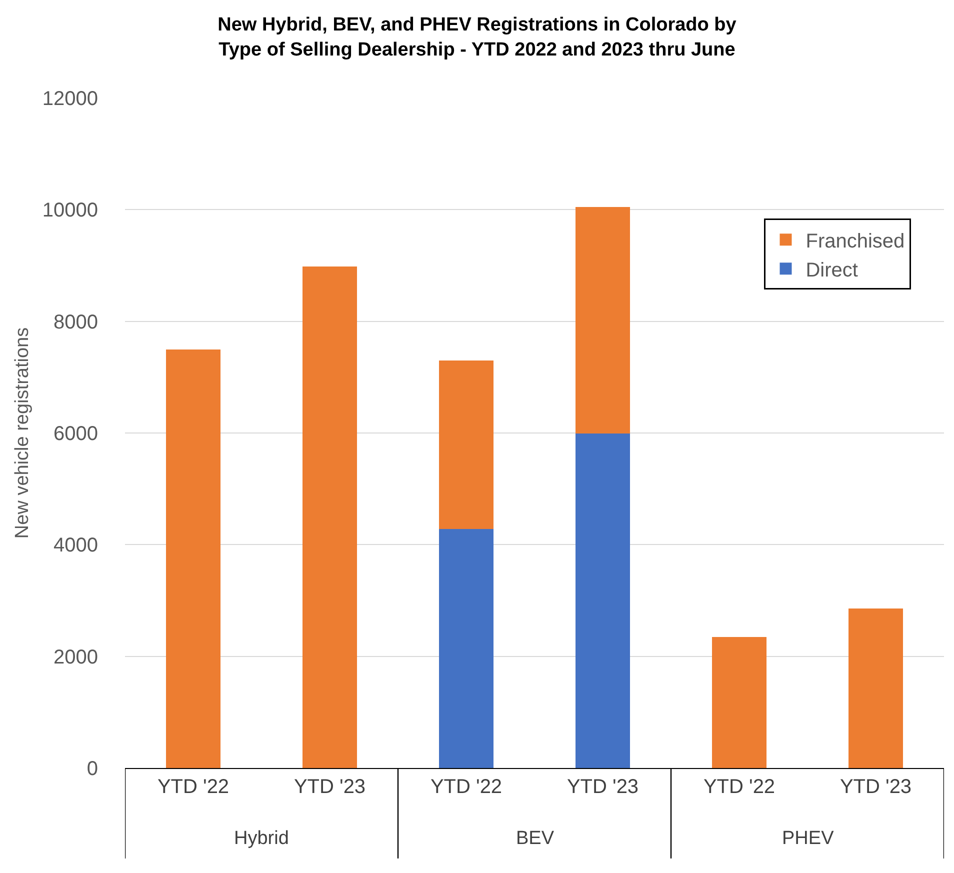 The image size is (954, 873). What do you see at coordinates (23, 433) in the screenshot?
I see `y-axis-title: New vehicle registrations` at bounding box center [23, 433].